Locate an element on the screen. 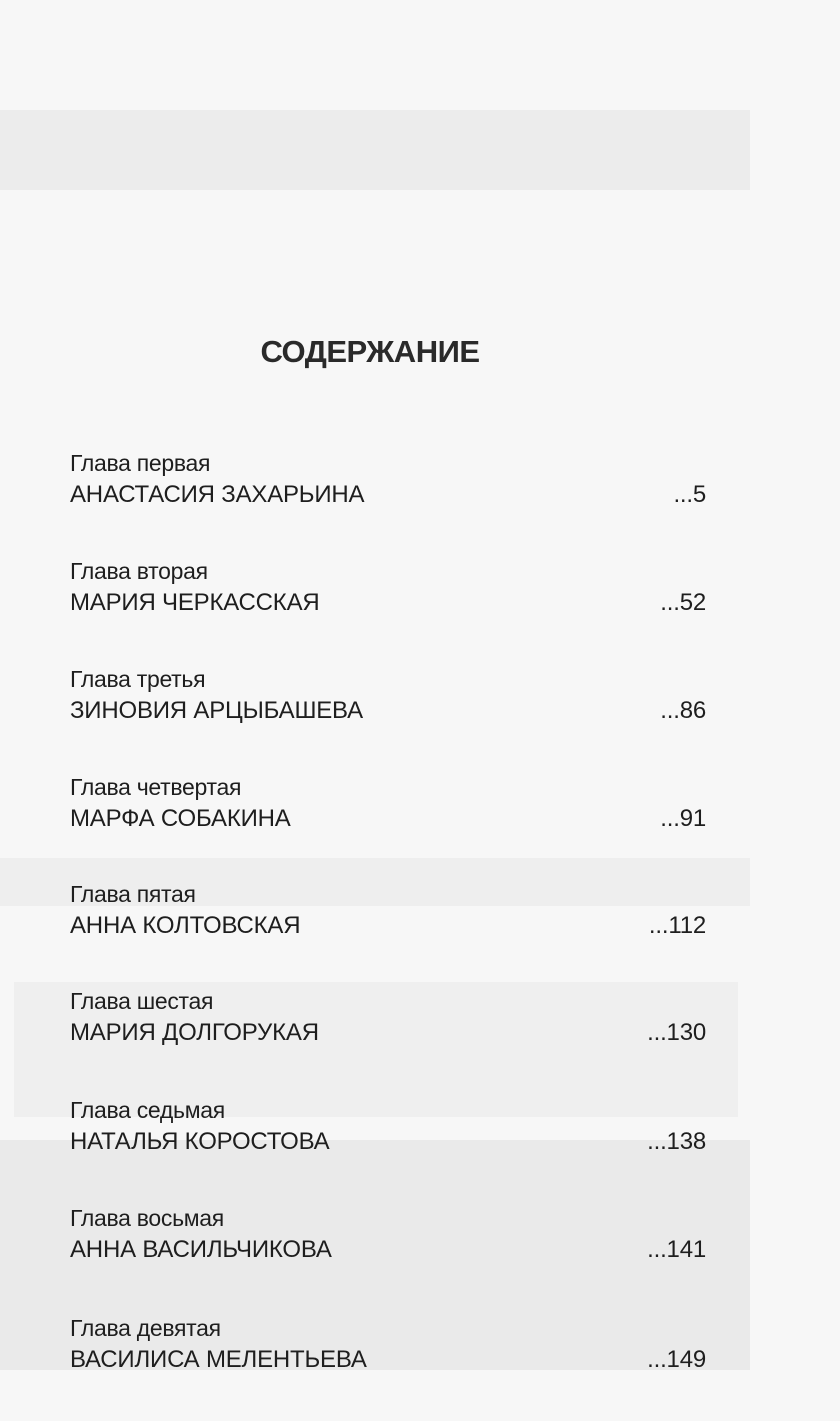 The width and height of the screenshot is (840, 1421). chapter-title: АННА КОЛТОВСКАЯ is located at coordinates (185, 925).